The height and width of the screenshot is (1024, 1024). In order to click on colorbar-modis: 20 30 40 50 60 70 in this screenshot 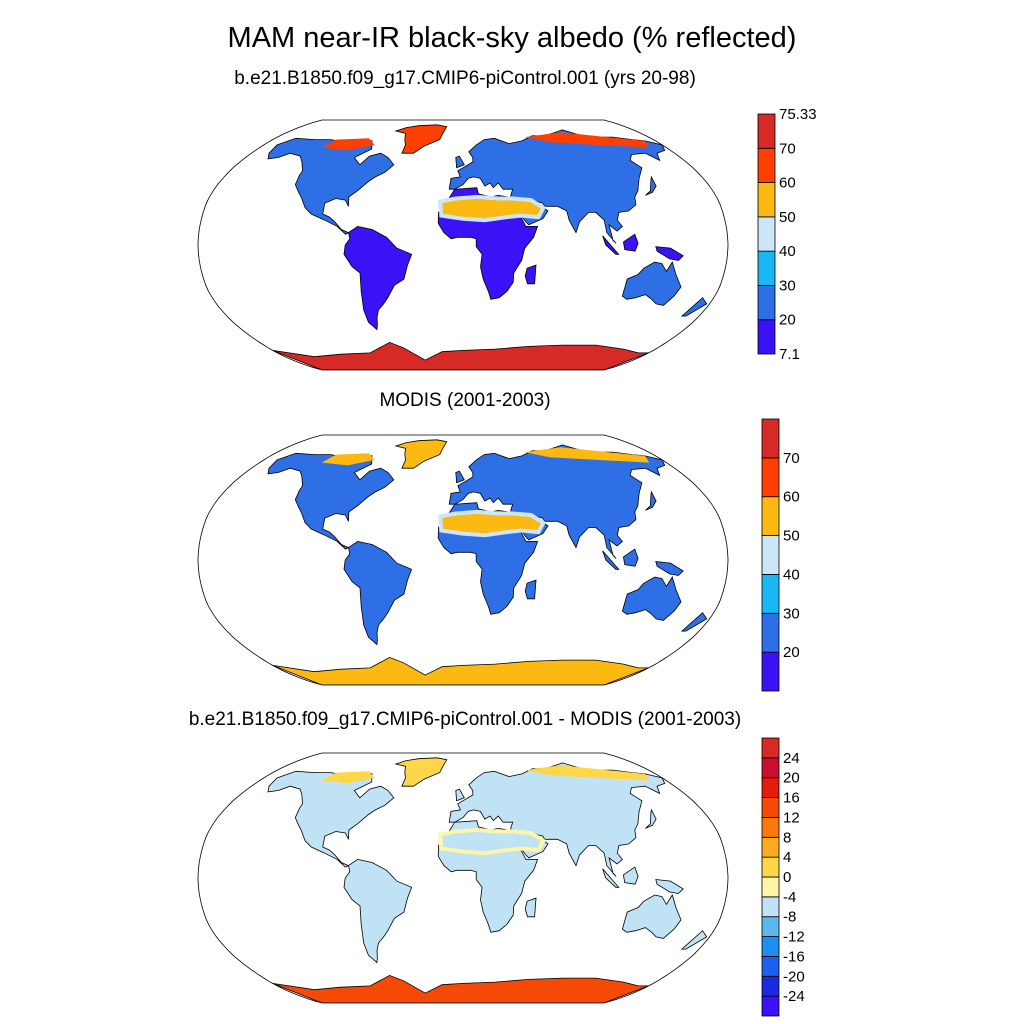, I will do `click(780, 555)`.